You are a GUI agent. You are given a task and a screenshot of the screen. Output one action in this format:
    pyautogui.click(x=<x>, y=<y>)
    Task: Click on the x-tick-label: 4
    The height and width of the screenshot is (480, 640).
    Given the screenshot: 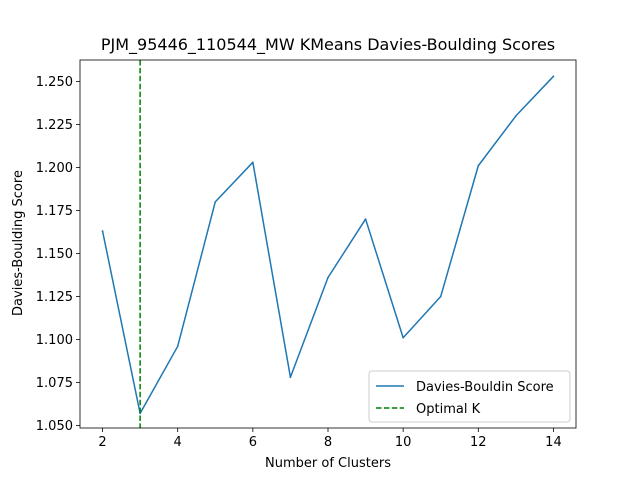 What is the action you would take?
    pyautogui.click(x=178, y=442)
    